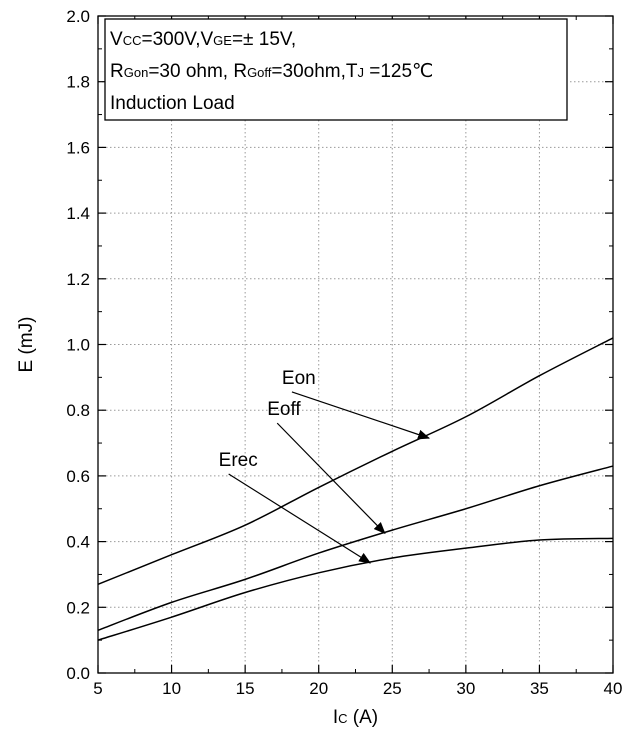 This screenshot has width=626, height=747. What do you see at coordinates (284, 409) in the screenshot?
I see `series-label-eoff: Eoff` at bounding box center [284, 409].